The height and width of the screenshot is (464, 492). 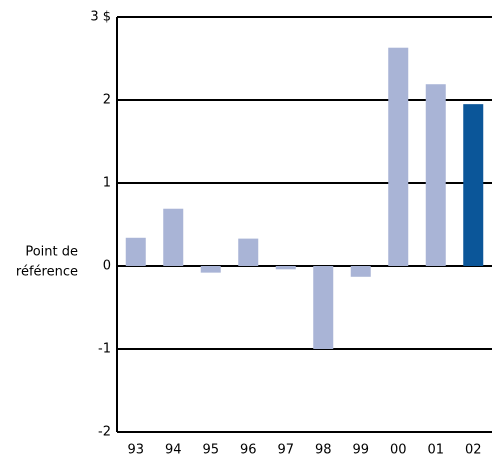 What do you see at coordinates (435, 450) in the screenshot?
I see `x-tick-label: 01` at bounding box center [435, 450].